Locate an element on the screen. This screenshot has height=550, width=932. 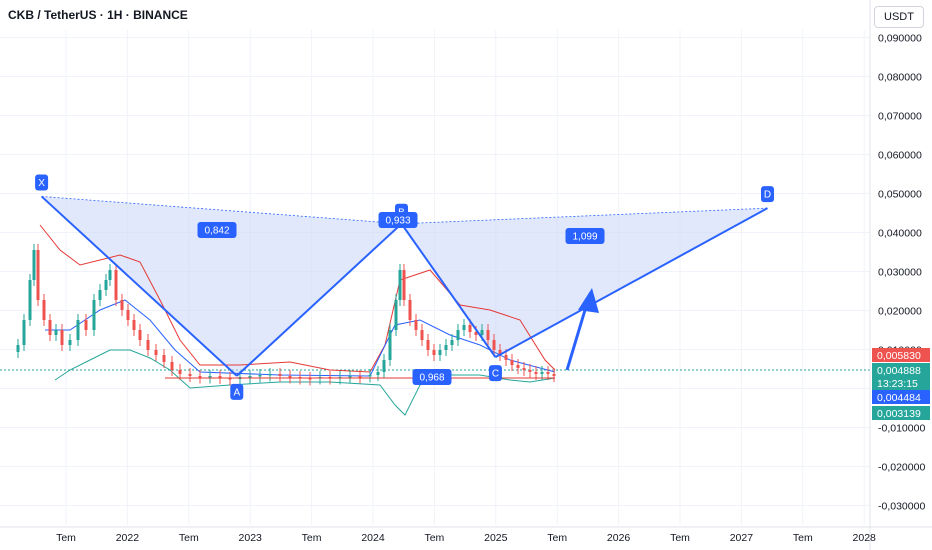
x-tick-label: 2023 is located at coordinates (251, 538).